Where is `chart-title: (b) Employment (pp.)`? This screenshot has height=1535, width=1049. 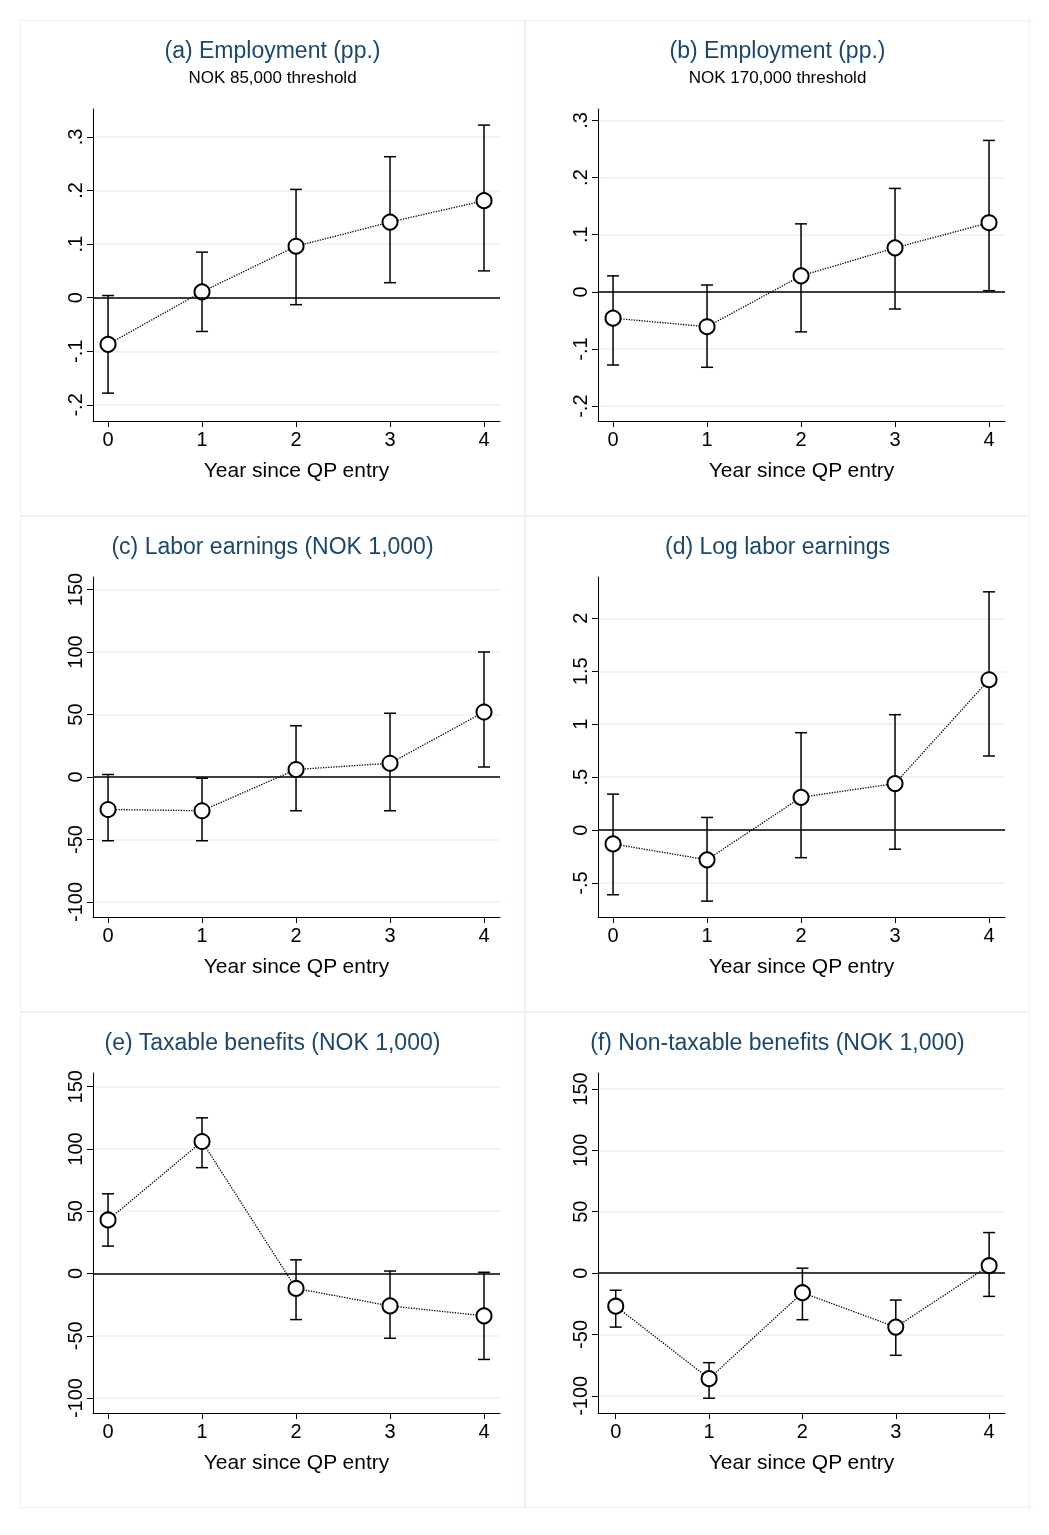
chart-title: (b) Employment (pp.) is located at coordinates (777, 49).